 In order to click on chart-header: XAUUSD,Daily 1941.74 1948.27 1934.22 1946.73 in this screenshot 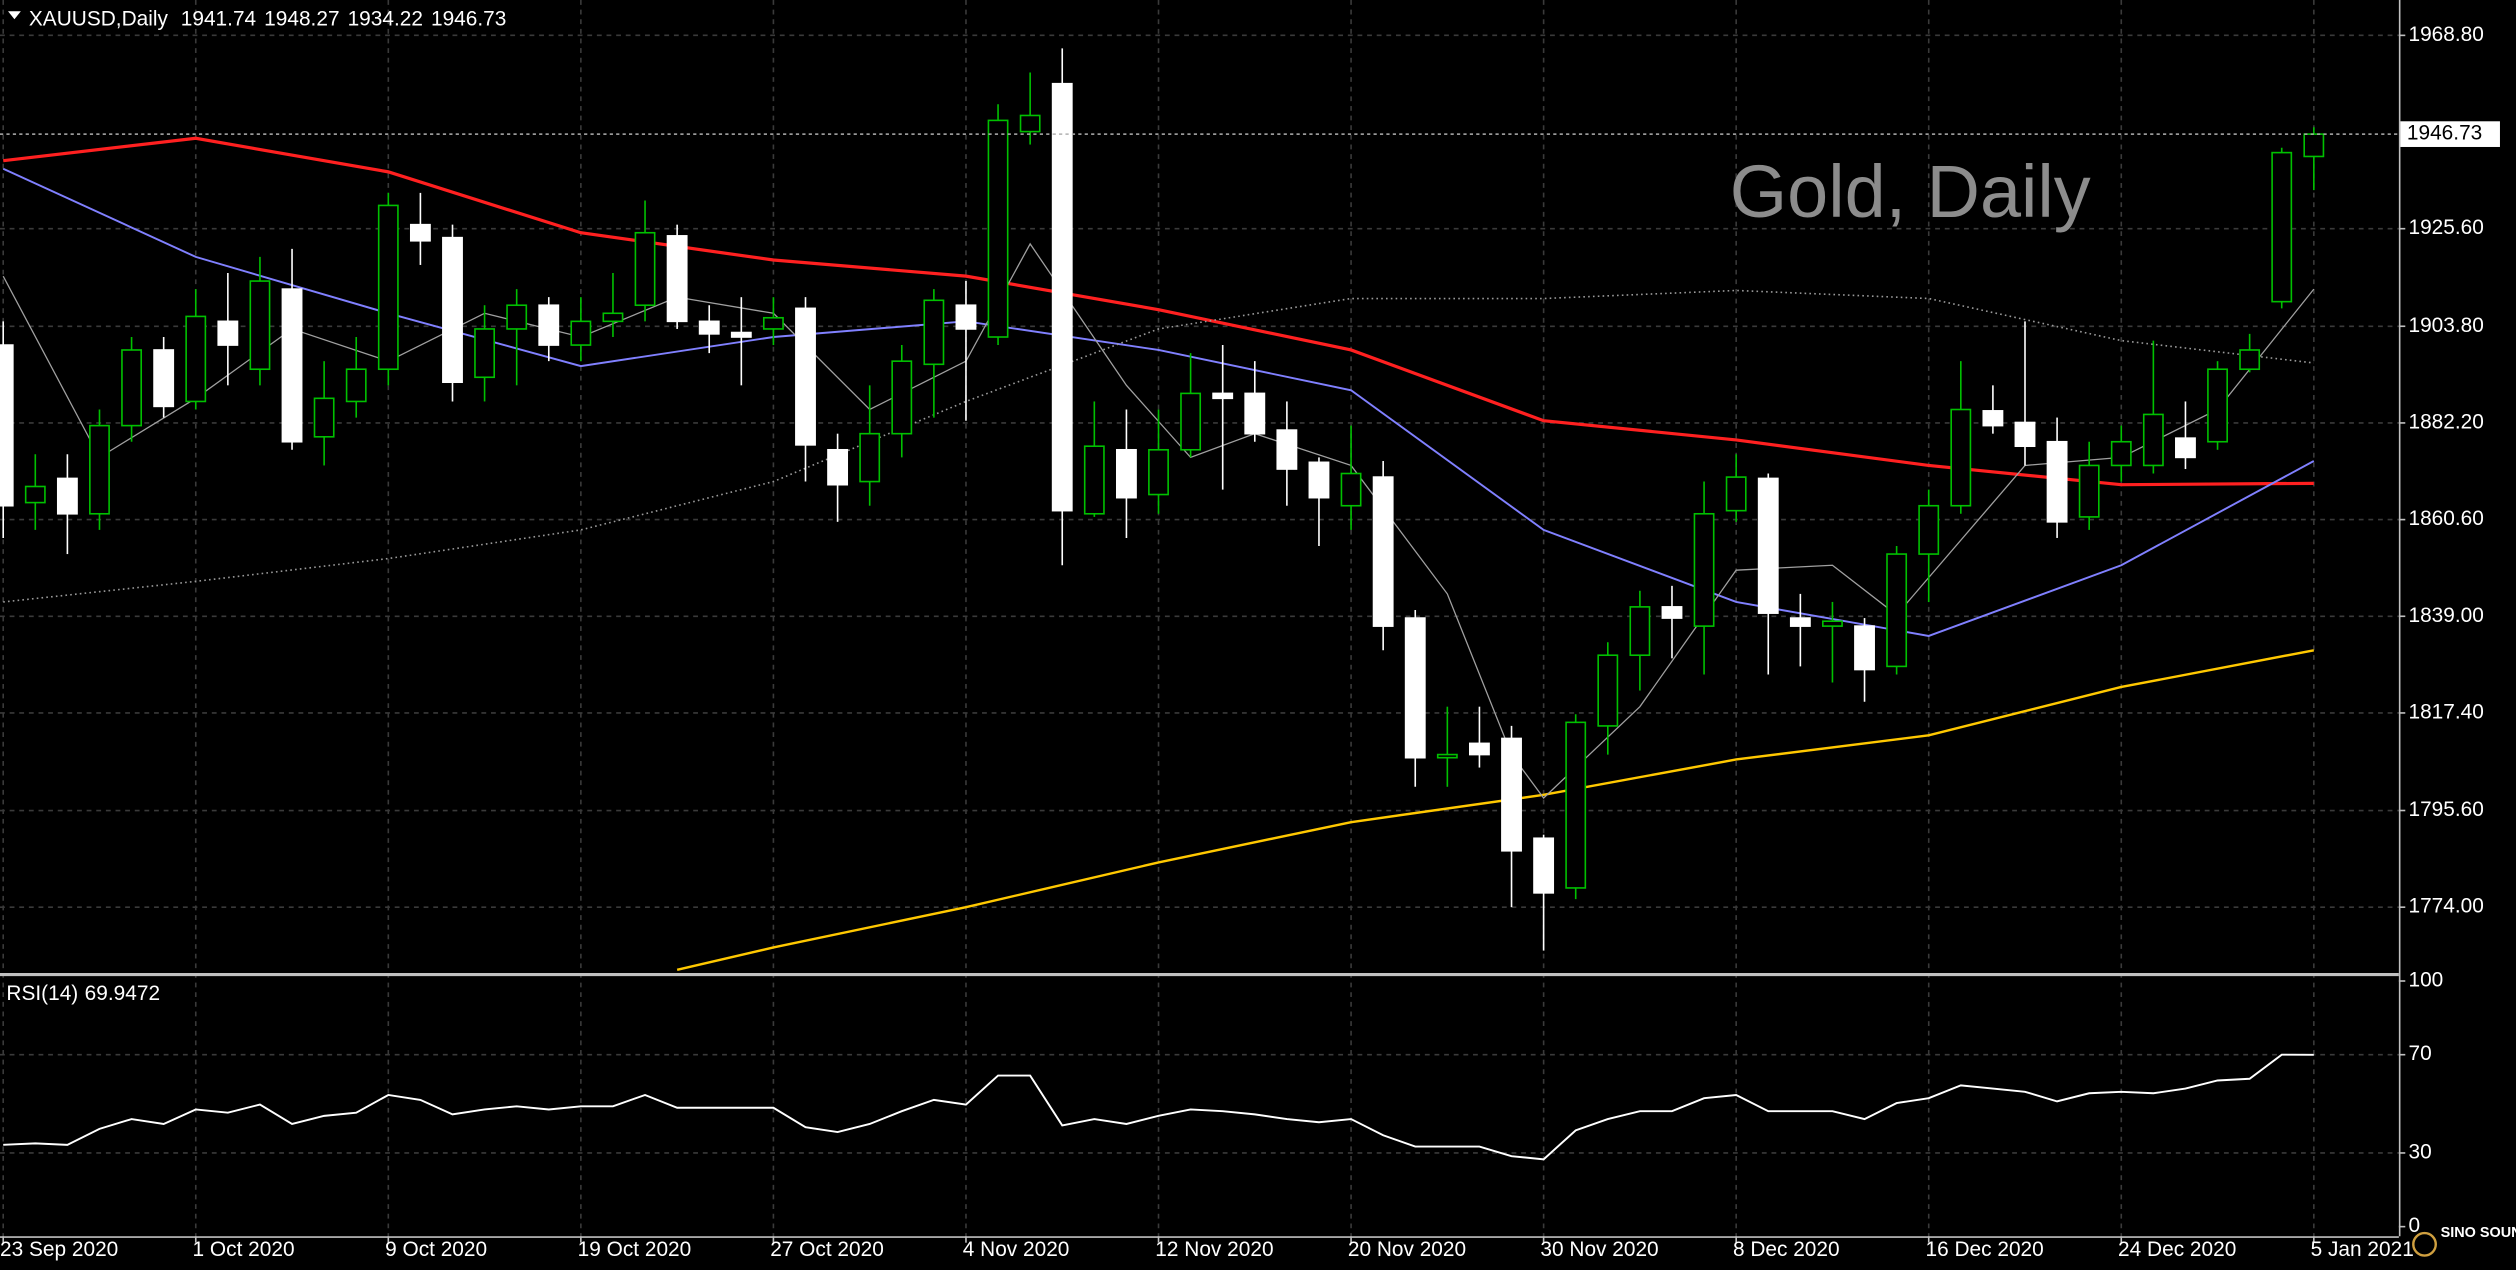, I will do `click(267, 18)`.